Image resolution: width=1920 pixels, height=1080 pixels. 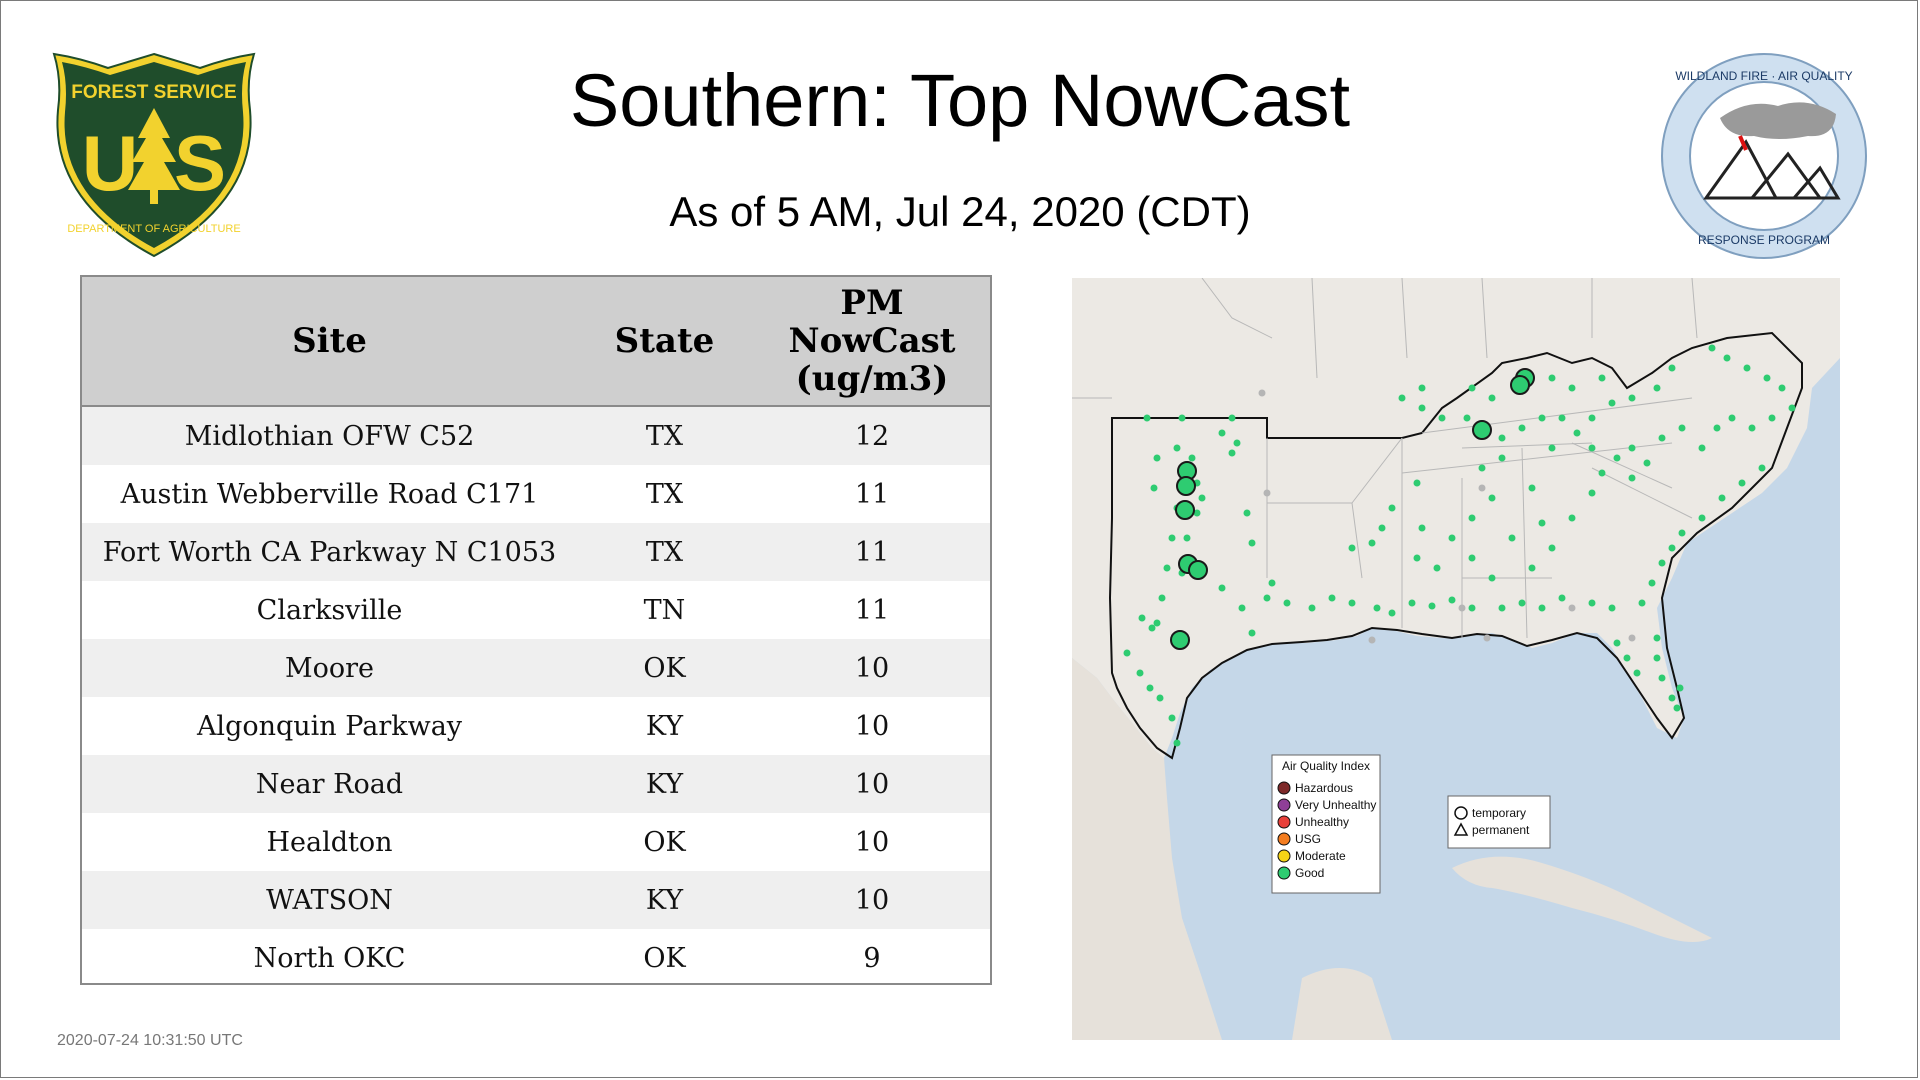 I want to click on legend-temporary: temporary, so click(x=1499, y=813).